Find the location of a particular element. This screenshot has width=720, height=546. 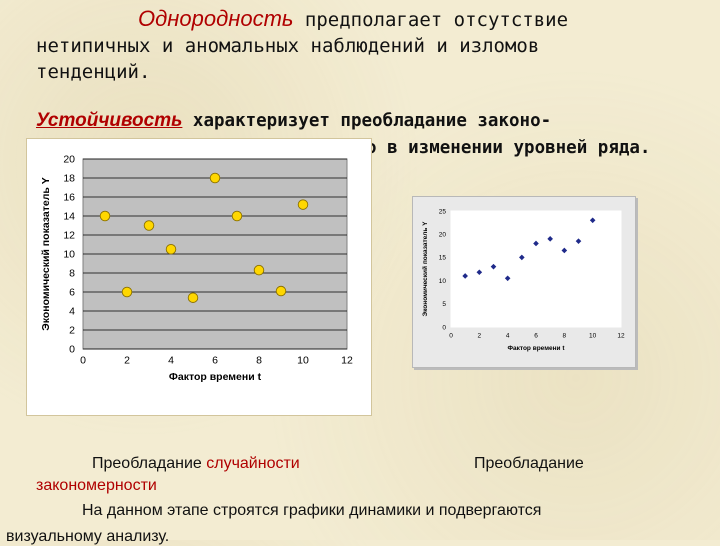

plot-area is located at coordinates (536, 269).